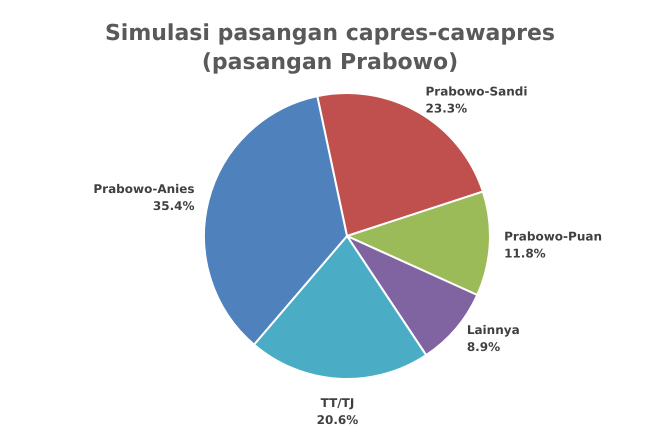 This screenshot has width=650, height=433. Describe the element at coordinates (525, 253) in the screenshot. I see `data-label: 11.8%` at that location.